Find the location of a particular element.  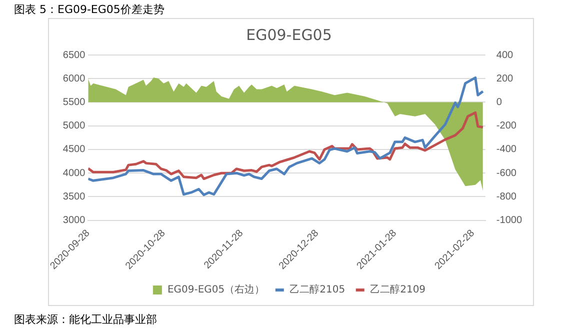

y2-tick-label: 400 is located at coordinates (505, 55).